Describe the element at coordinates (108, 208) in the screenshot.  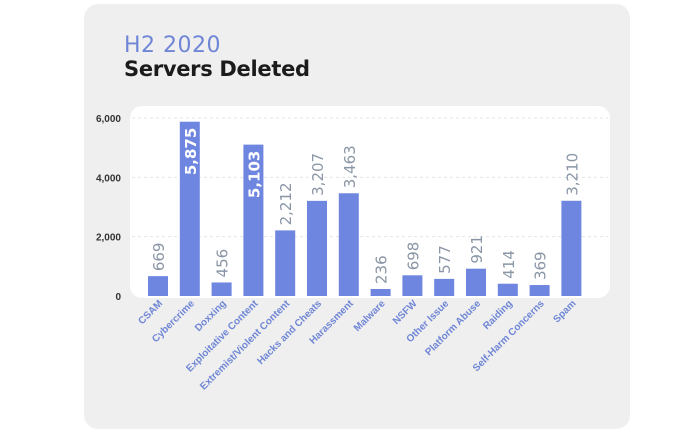
I see `y-axis-ticks: 0 2,000 4,000 6,000` at that location.